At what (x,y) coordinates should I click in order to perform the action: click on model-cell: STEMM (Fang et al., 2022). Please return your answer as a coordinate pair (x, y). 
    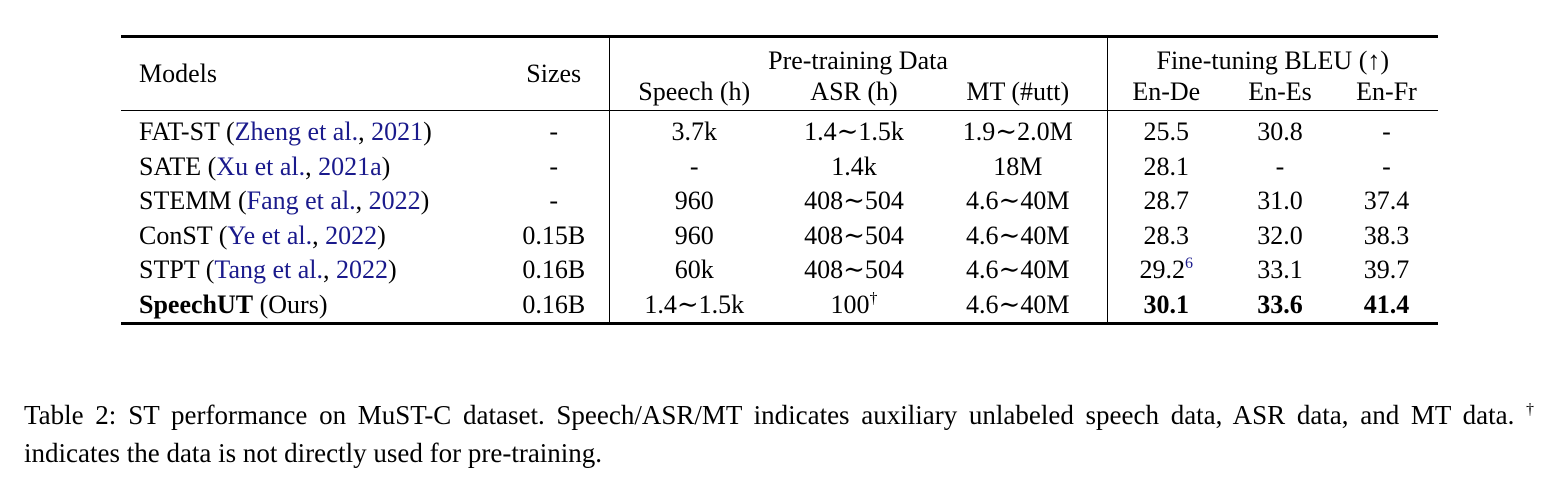
    Looking at the image, I should click on (310, 201).